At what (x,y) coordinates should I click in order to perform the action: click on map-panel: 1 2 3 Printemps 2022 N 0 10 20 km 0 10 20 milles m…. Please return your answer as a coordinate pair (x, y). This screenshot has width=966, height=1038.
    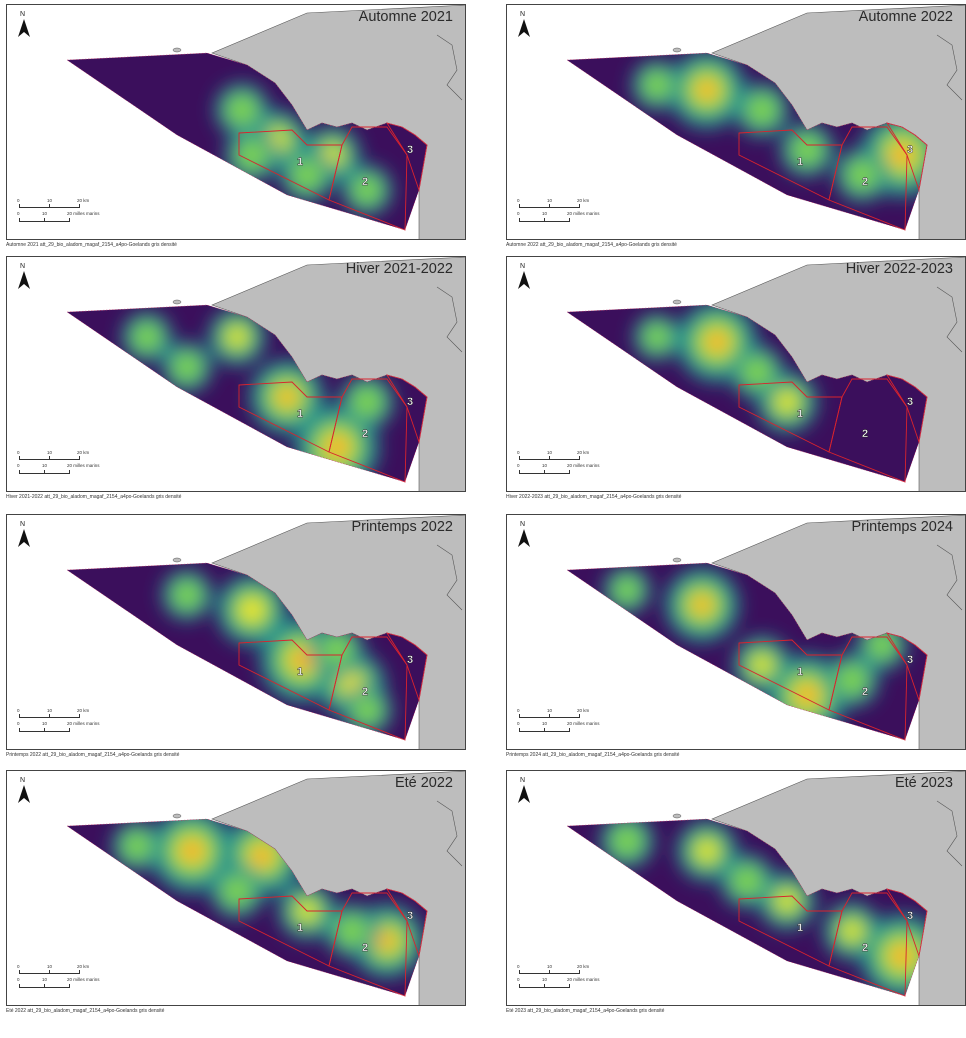
    Looking at the image, I should click on (236, 632).